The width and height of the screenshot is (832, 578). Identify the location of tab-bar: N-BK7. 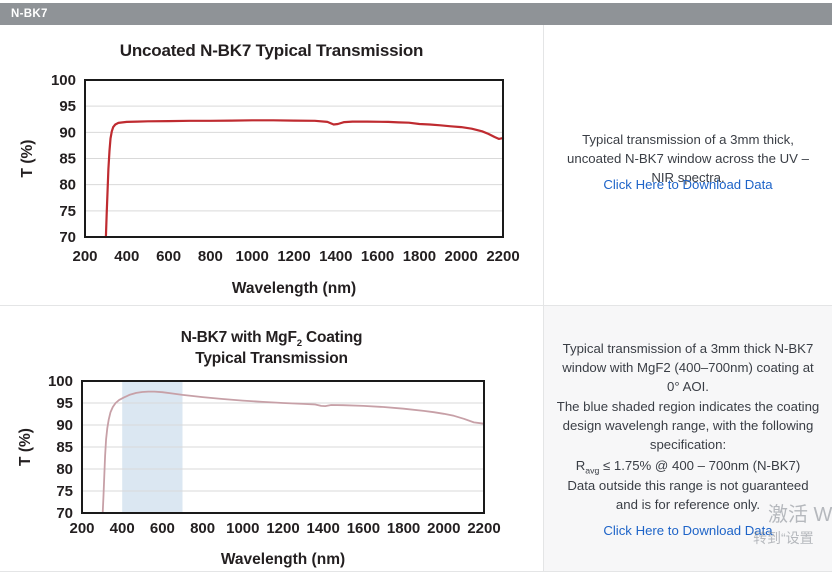
(416, 14).